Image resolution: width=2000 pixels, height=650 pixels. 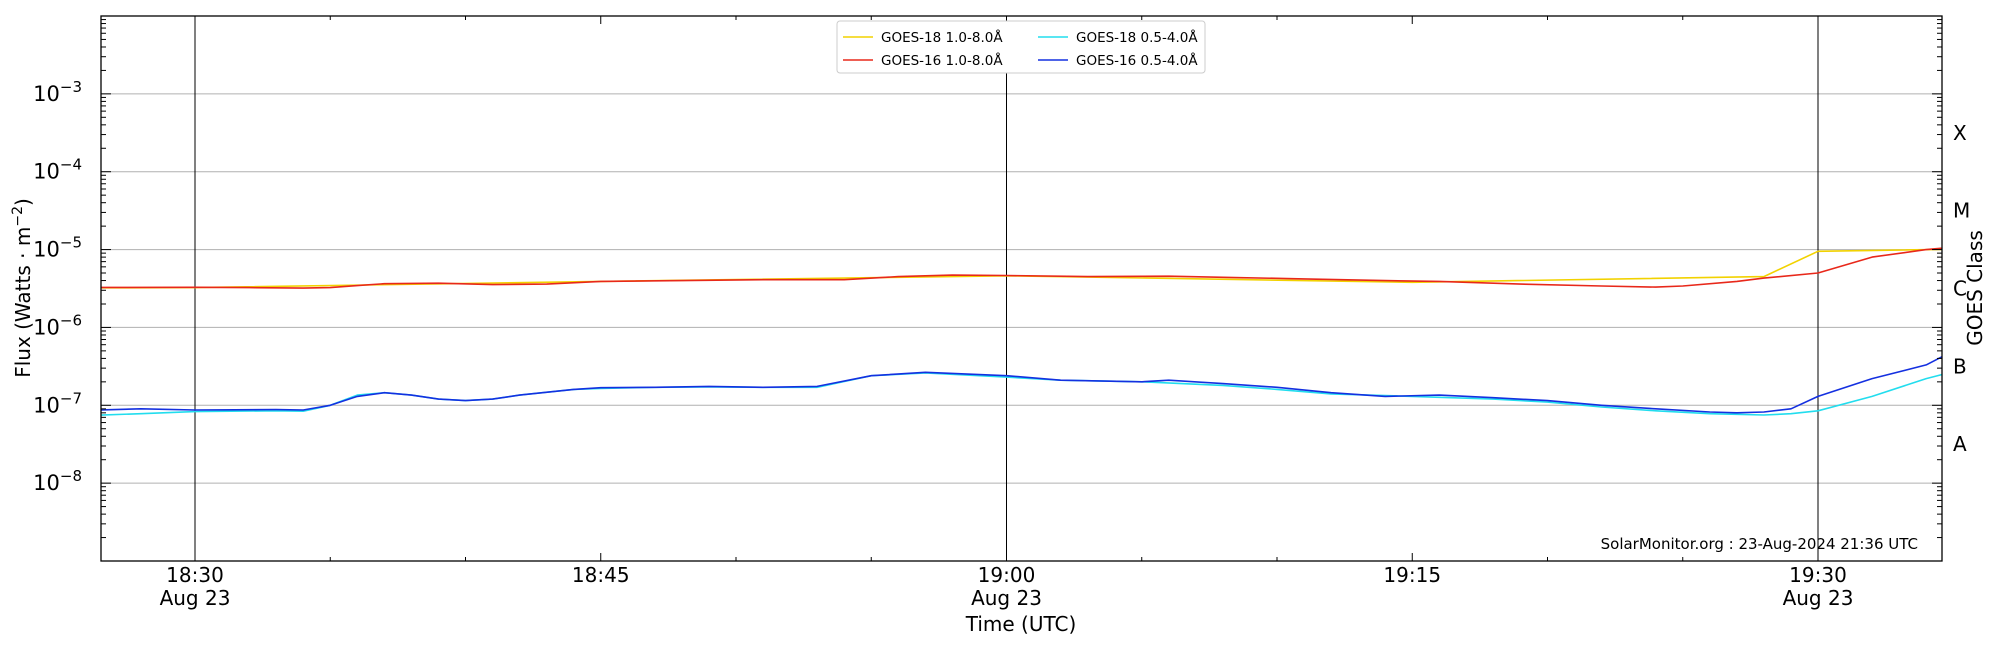 What do you see at coordinates (57, 170) in the screenshot?
I see `y-tick-label: 10⁻⁴` at bounding box center [57, 170].